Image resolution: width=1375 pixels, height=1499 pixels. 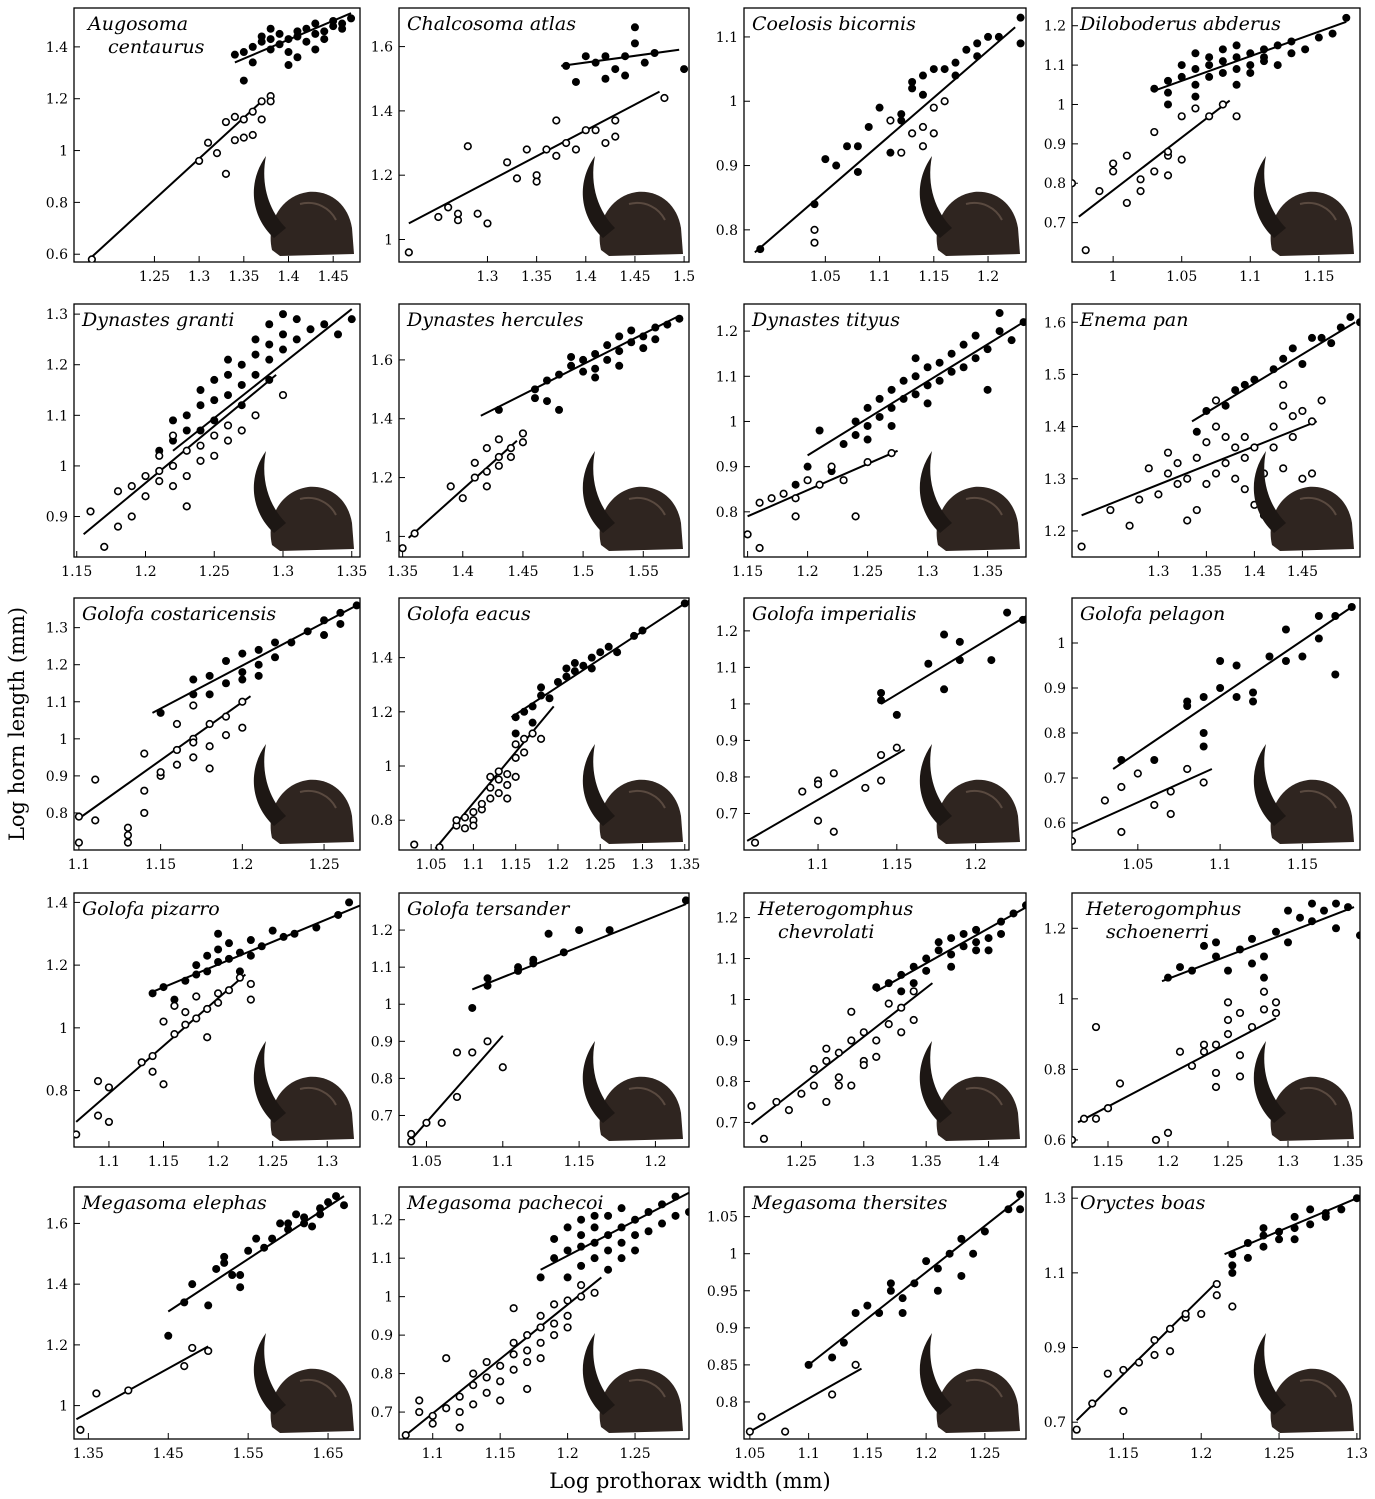 What do you see at coordinates (886, 1022) in the screenshot?
I see `plot-area` at bounding box center [886, 1022].